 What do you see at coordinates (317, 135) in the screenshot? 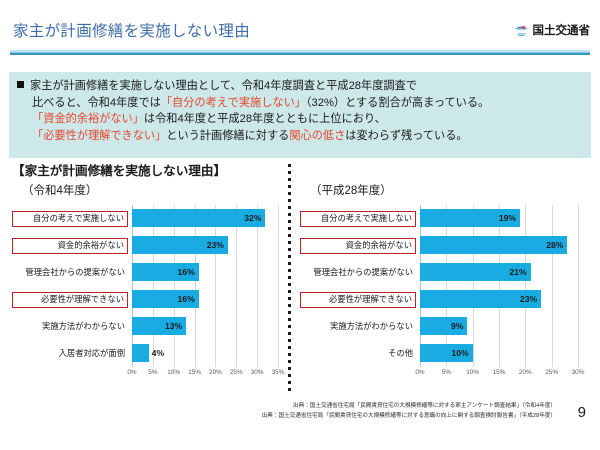
I see `summary-highlight: 関心の低さ` at bounding box center [317, 135].